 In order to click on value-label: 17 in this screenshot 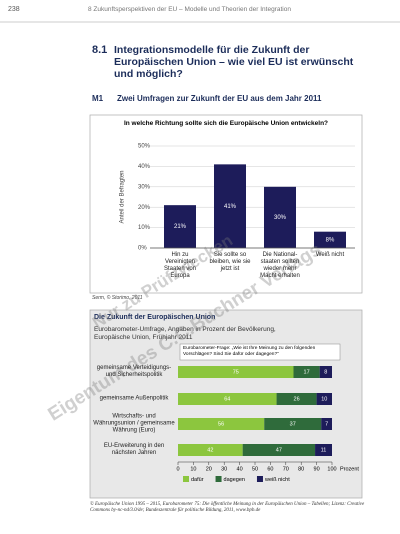, I will do `click(307, 372)`.